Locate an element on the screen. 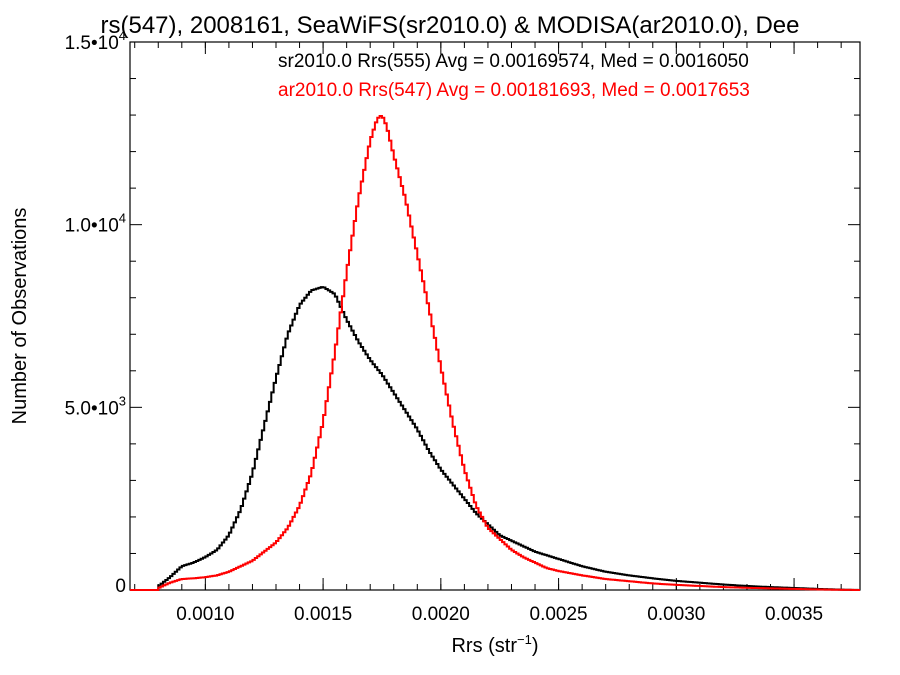 Image resolution: width=900 pixels, height=675 pixels. y-tick-label: 1.0•104 is located at coordinates (95, 224).